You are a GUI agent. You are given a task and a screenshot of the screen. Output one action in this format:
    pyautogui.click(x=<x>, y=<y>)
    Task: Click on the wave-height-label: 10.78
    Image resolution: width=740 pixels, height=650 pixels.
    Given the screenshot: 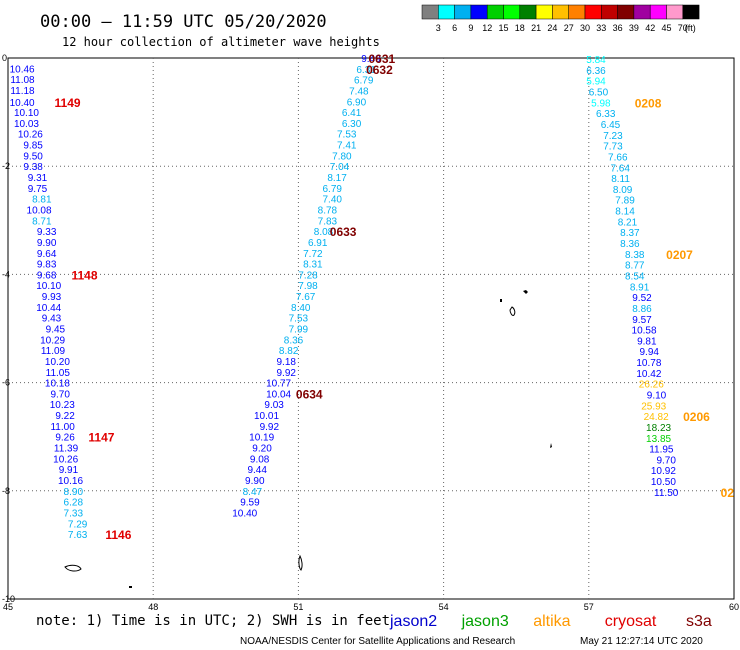 What is the action you would take?
    pyautogui.click(x=648, y=363)
    